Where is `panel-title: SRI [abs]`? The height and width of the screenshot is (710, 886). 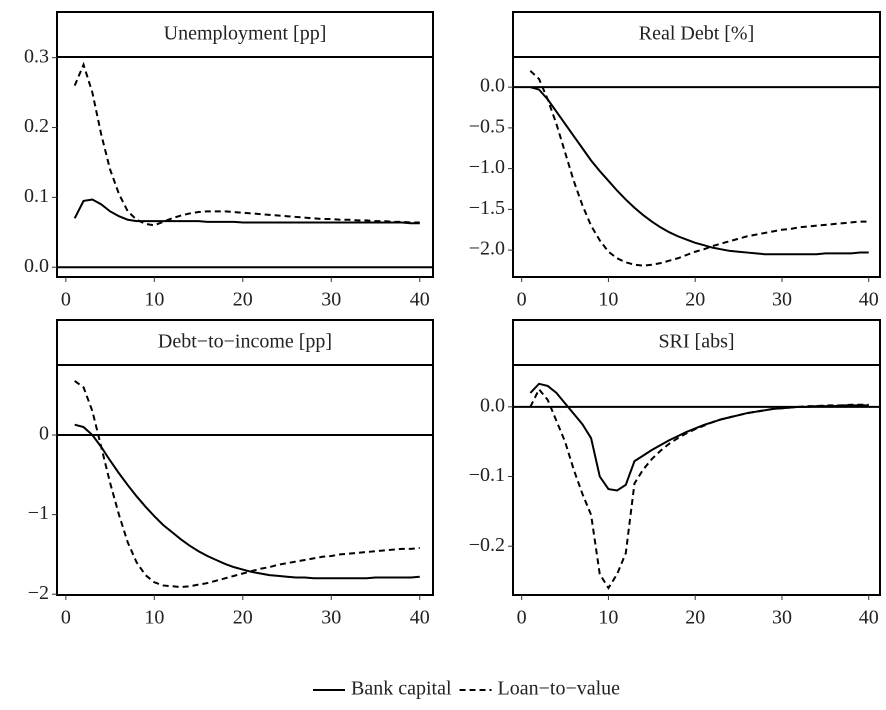
panel-title: SRI [abs] is located at coordinates (696, 342).